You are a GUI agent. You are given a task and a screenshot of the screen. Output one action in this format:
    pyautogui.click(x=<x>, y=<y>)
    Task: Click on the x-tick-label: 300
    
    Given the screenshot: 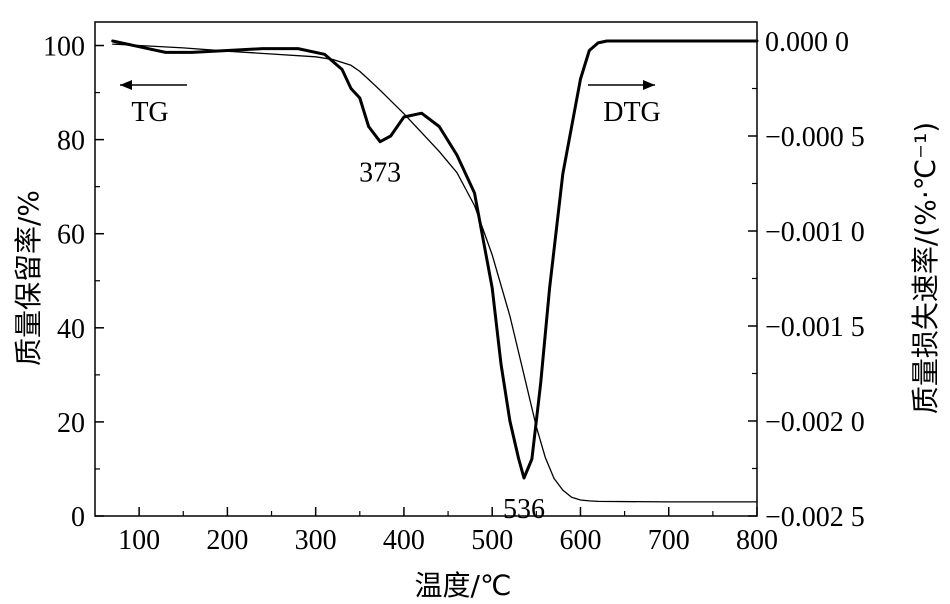 What is the action you would take?
    pyautogui.click(x=316, y=540)
    